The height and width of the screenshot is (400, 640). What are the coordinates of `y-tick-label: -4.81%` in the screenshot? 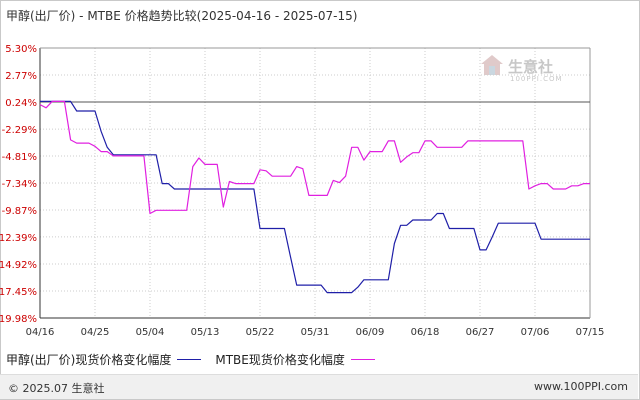 It's located at (19, 157).